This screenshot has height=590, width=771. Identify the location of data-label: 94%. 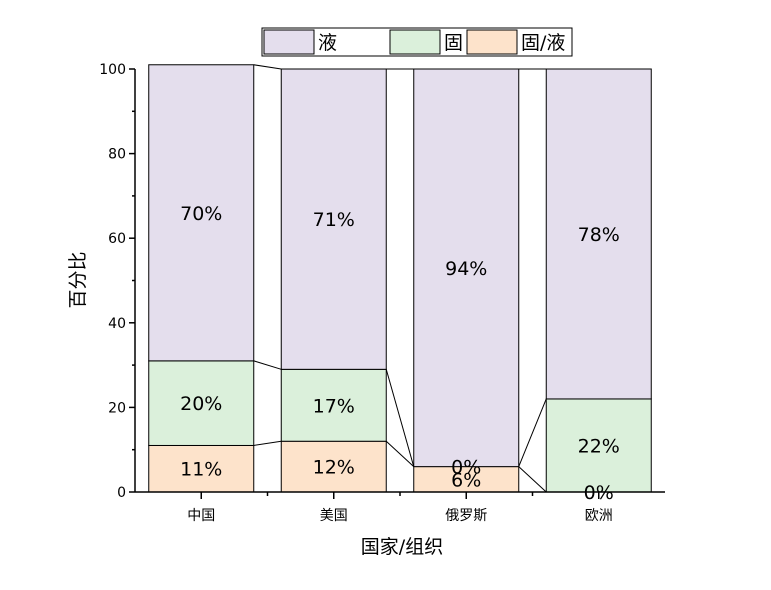
(466, 269).